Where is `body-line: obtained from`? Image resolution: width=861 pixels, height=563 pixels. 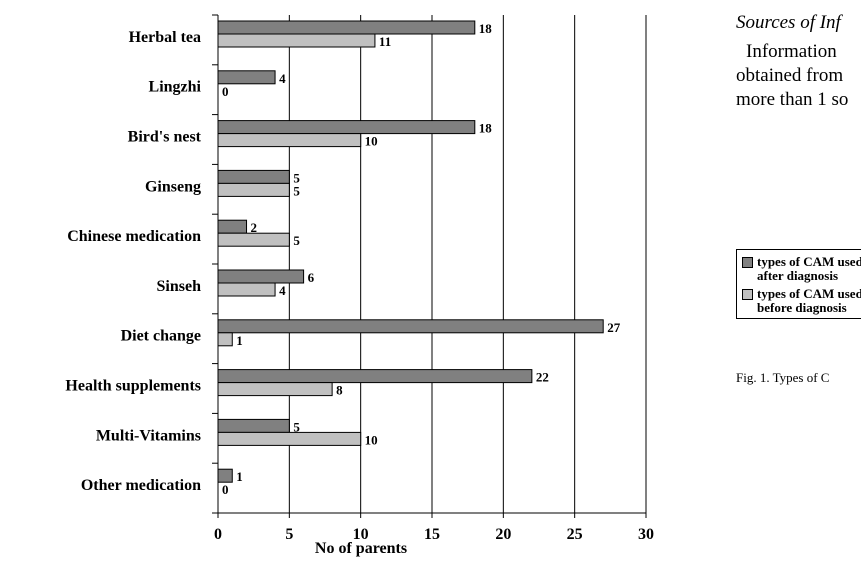 body-line: obtained from is located at coordinates (790, 75).